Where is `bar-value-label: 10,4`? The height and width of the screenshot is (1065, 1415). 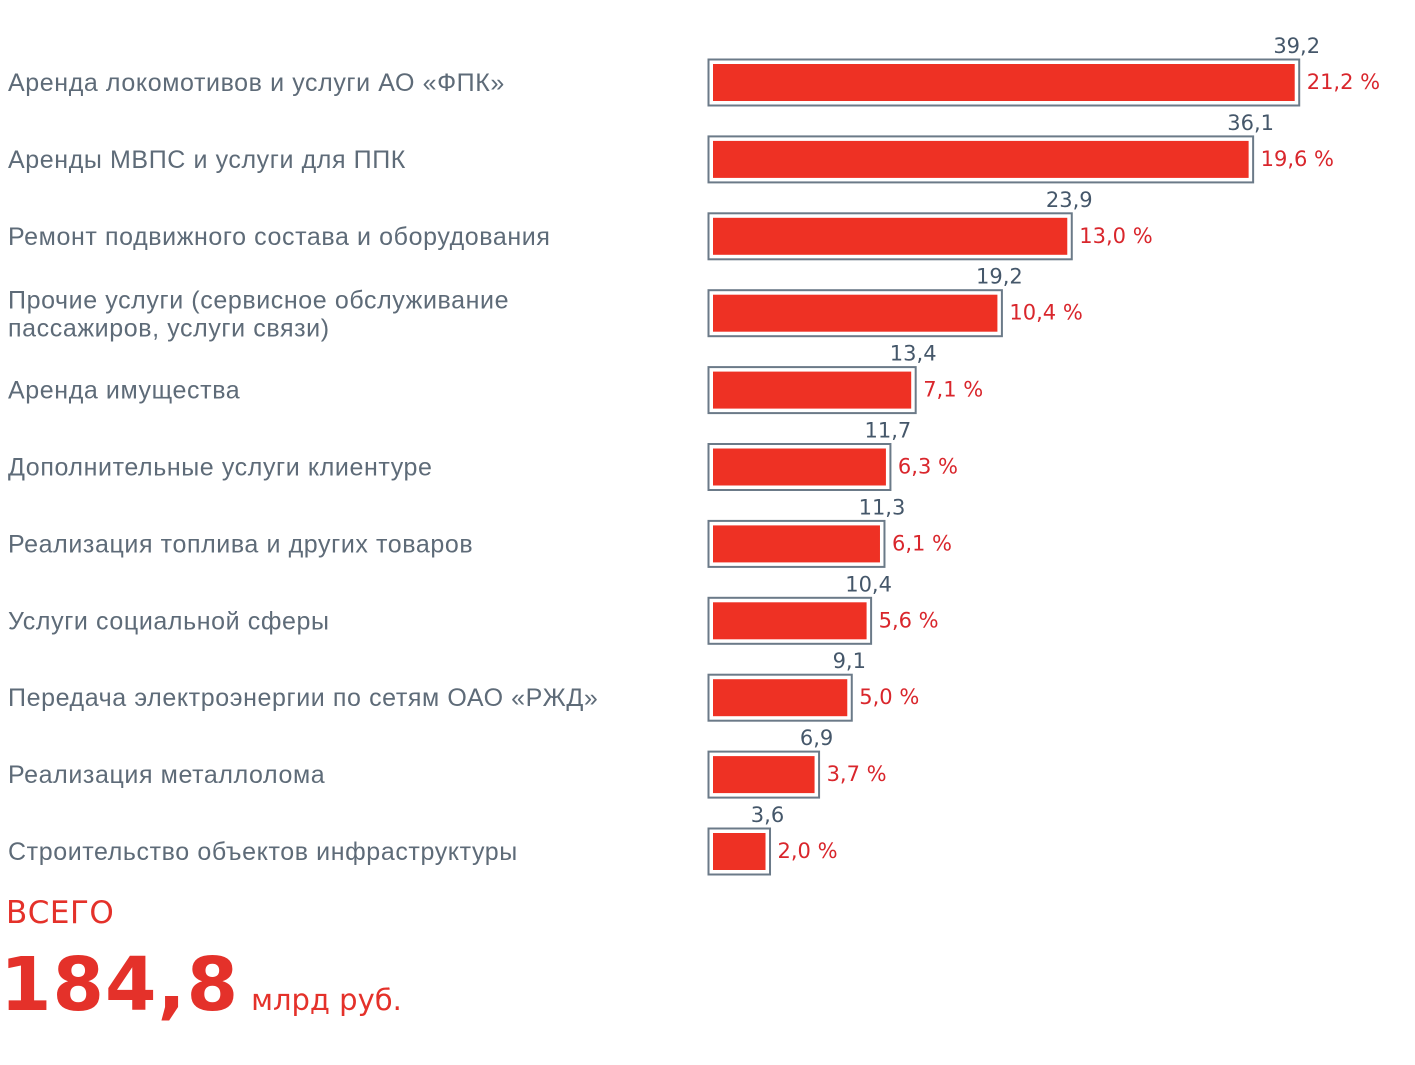 bar-value-label: 10,4 is located at coordinates (868, 584).